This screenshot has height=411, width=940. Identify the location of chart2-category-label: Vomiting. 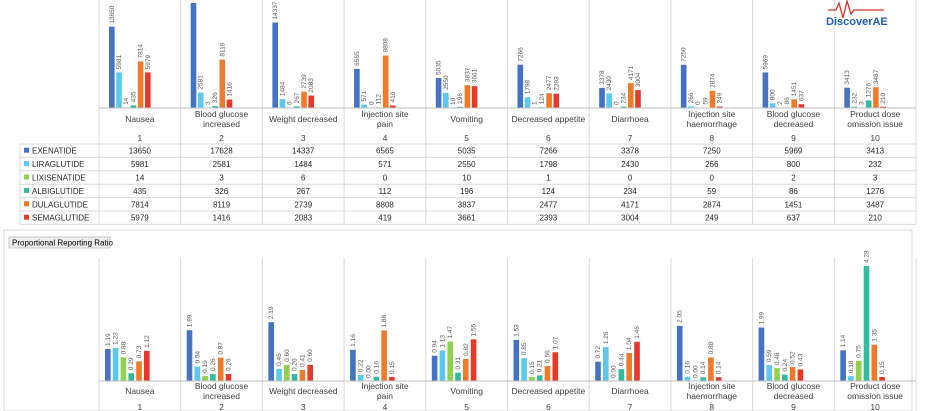
(466, 391).